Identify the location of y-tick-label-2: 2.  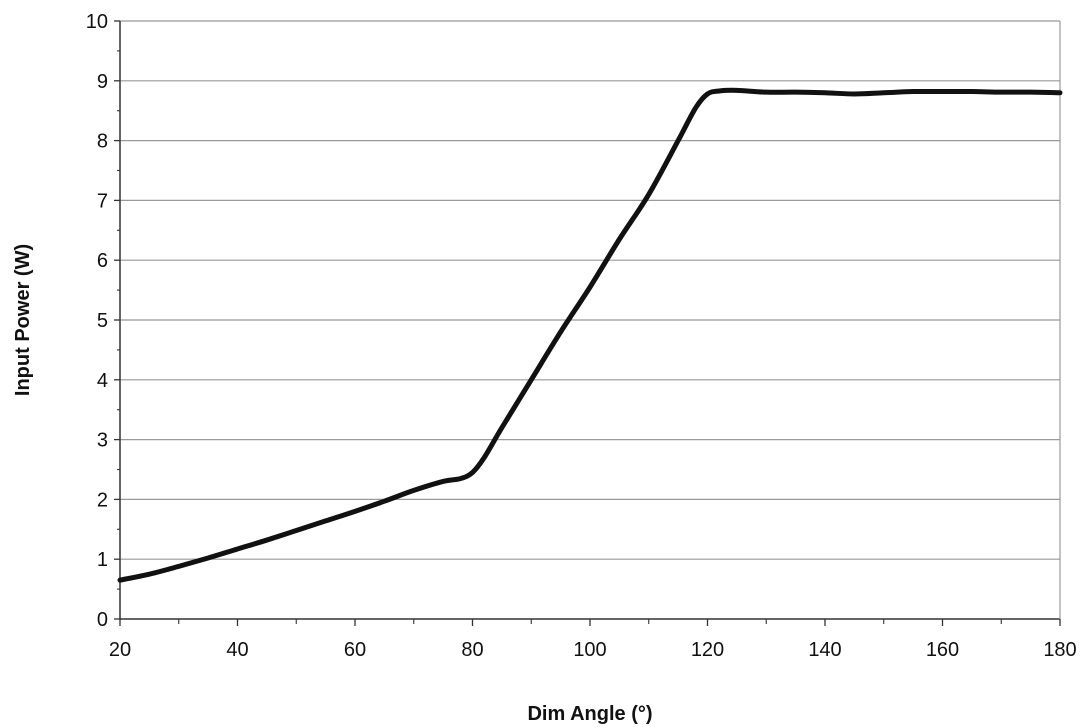
(102, 500).